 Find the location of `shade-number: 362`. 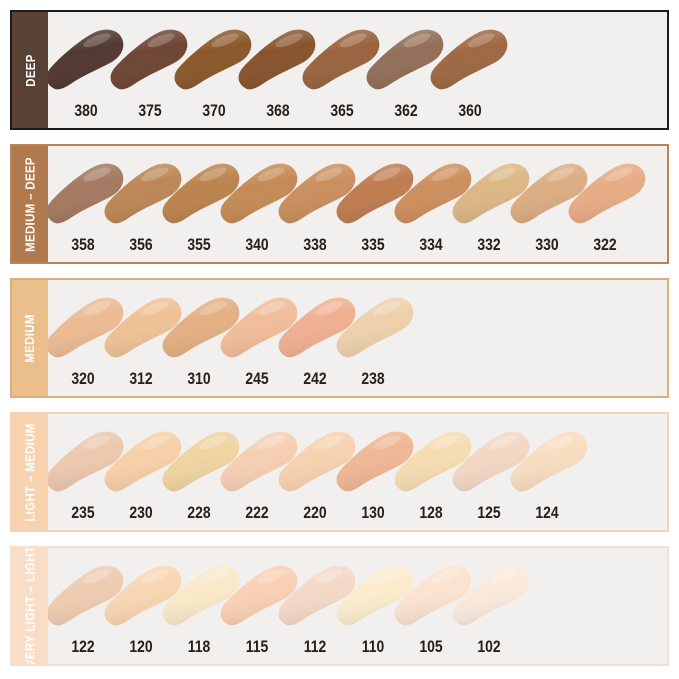

shade-number: 362 is located at coordinates (406, 110).